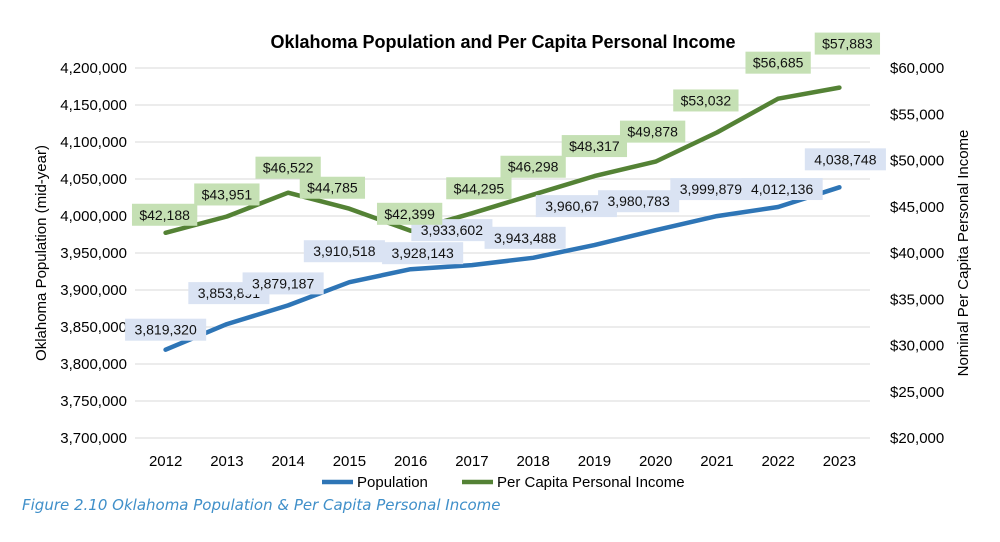 The image size is (1000, 542). Describe the element at coordinates (917, 114) in the screenshot. I see `y2-tick-label: $55,000` at that location.